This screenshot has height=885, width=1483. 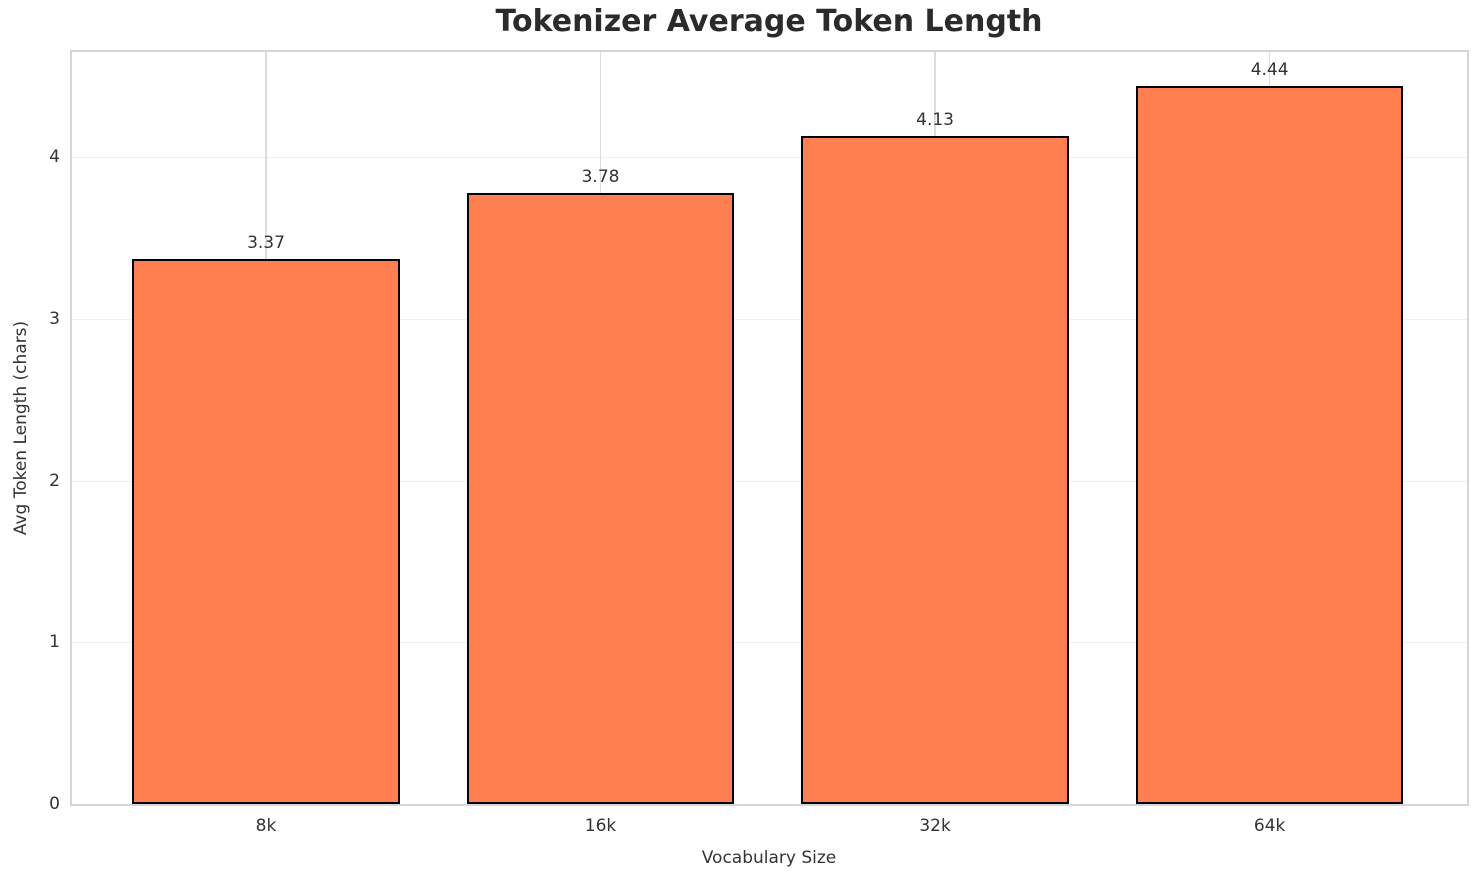 I want to click on x-tick-label: 16k, so click(x=600, y=826).